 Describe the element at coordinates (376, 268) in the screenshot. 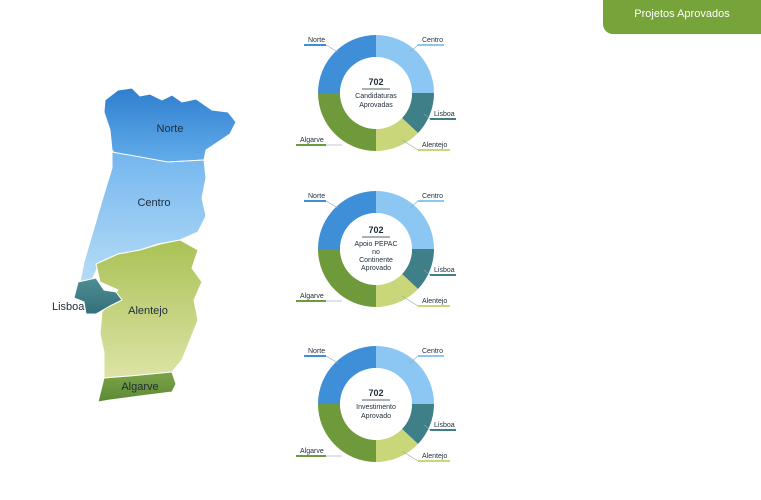

I see `donut-caption-line-4: Aprovado` at that location.